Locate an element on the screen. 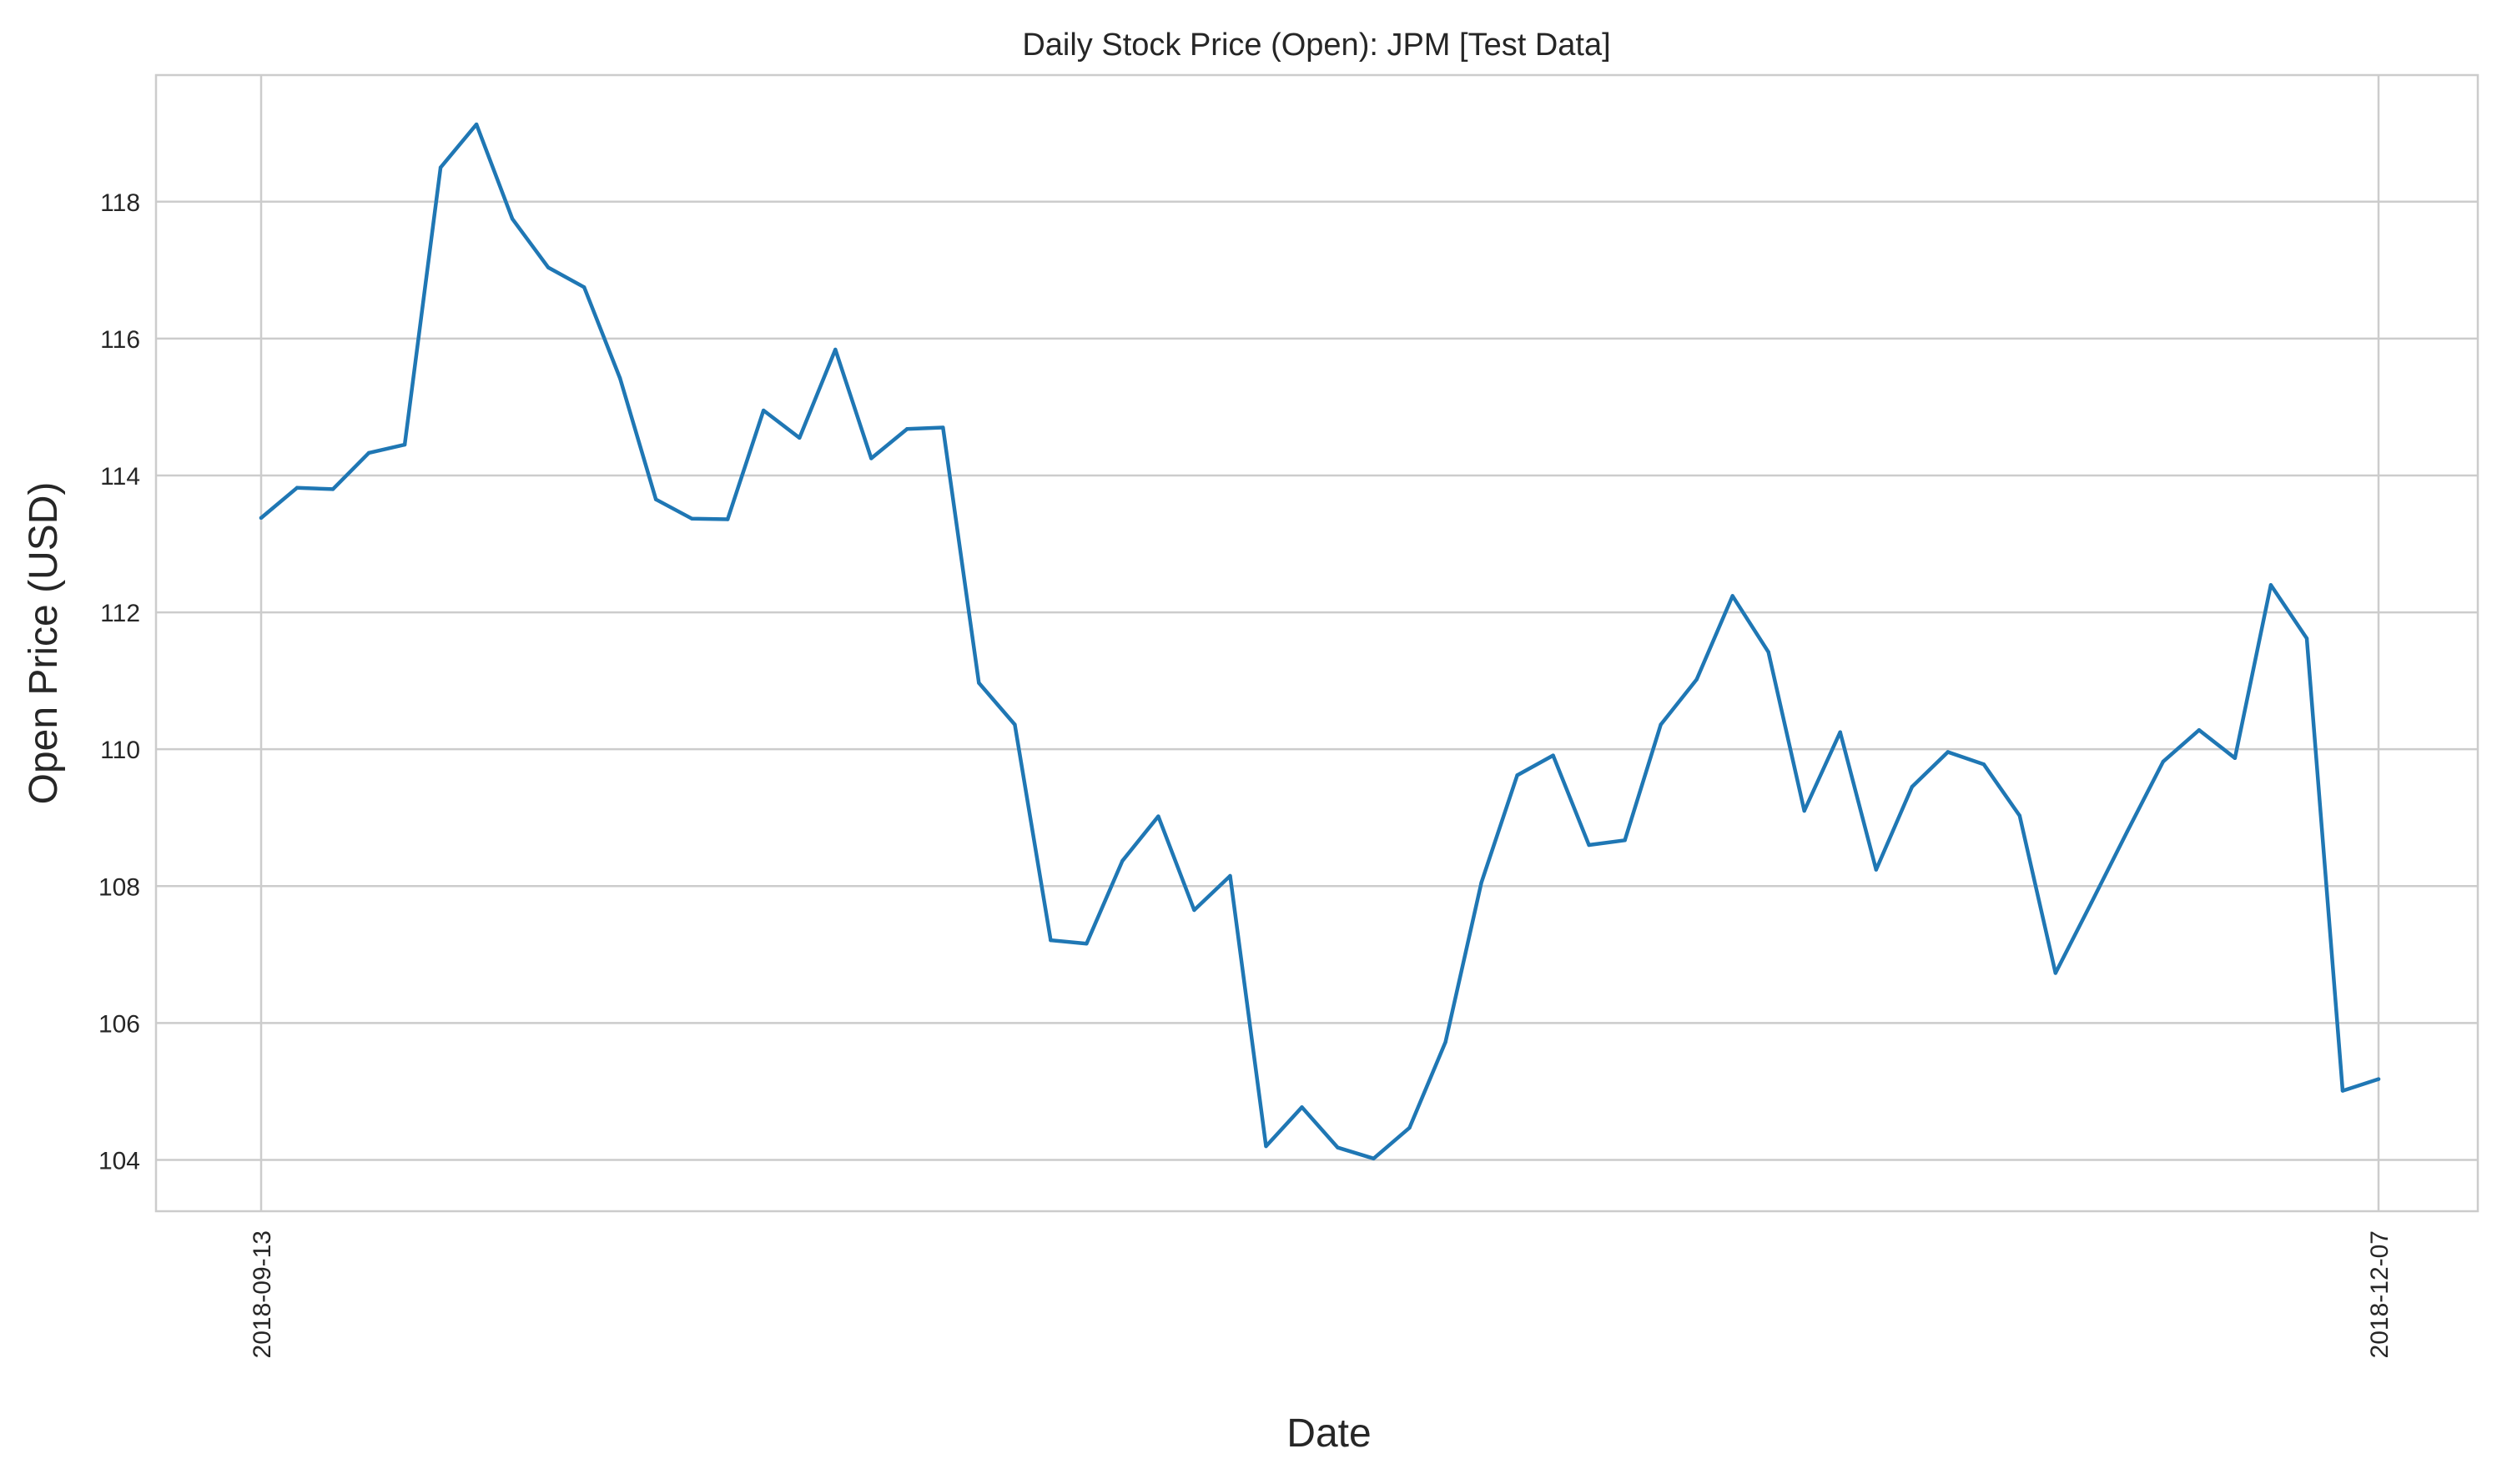  y-tick-labels: 104 106 108 110 112 114 116 118 is located at coordinates (119, 682).